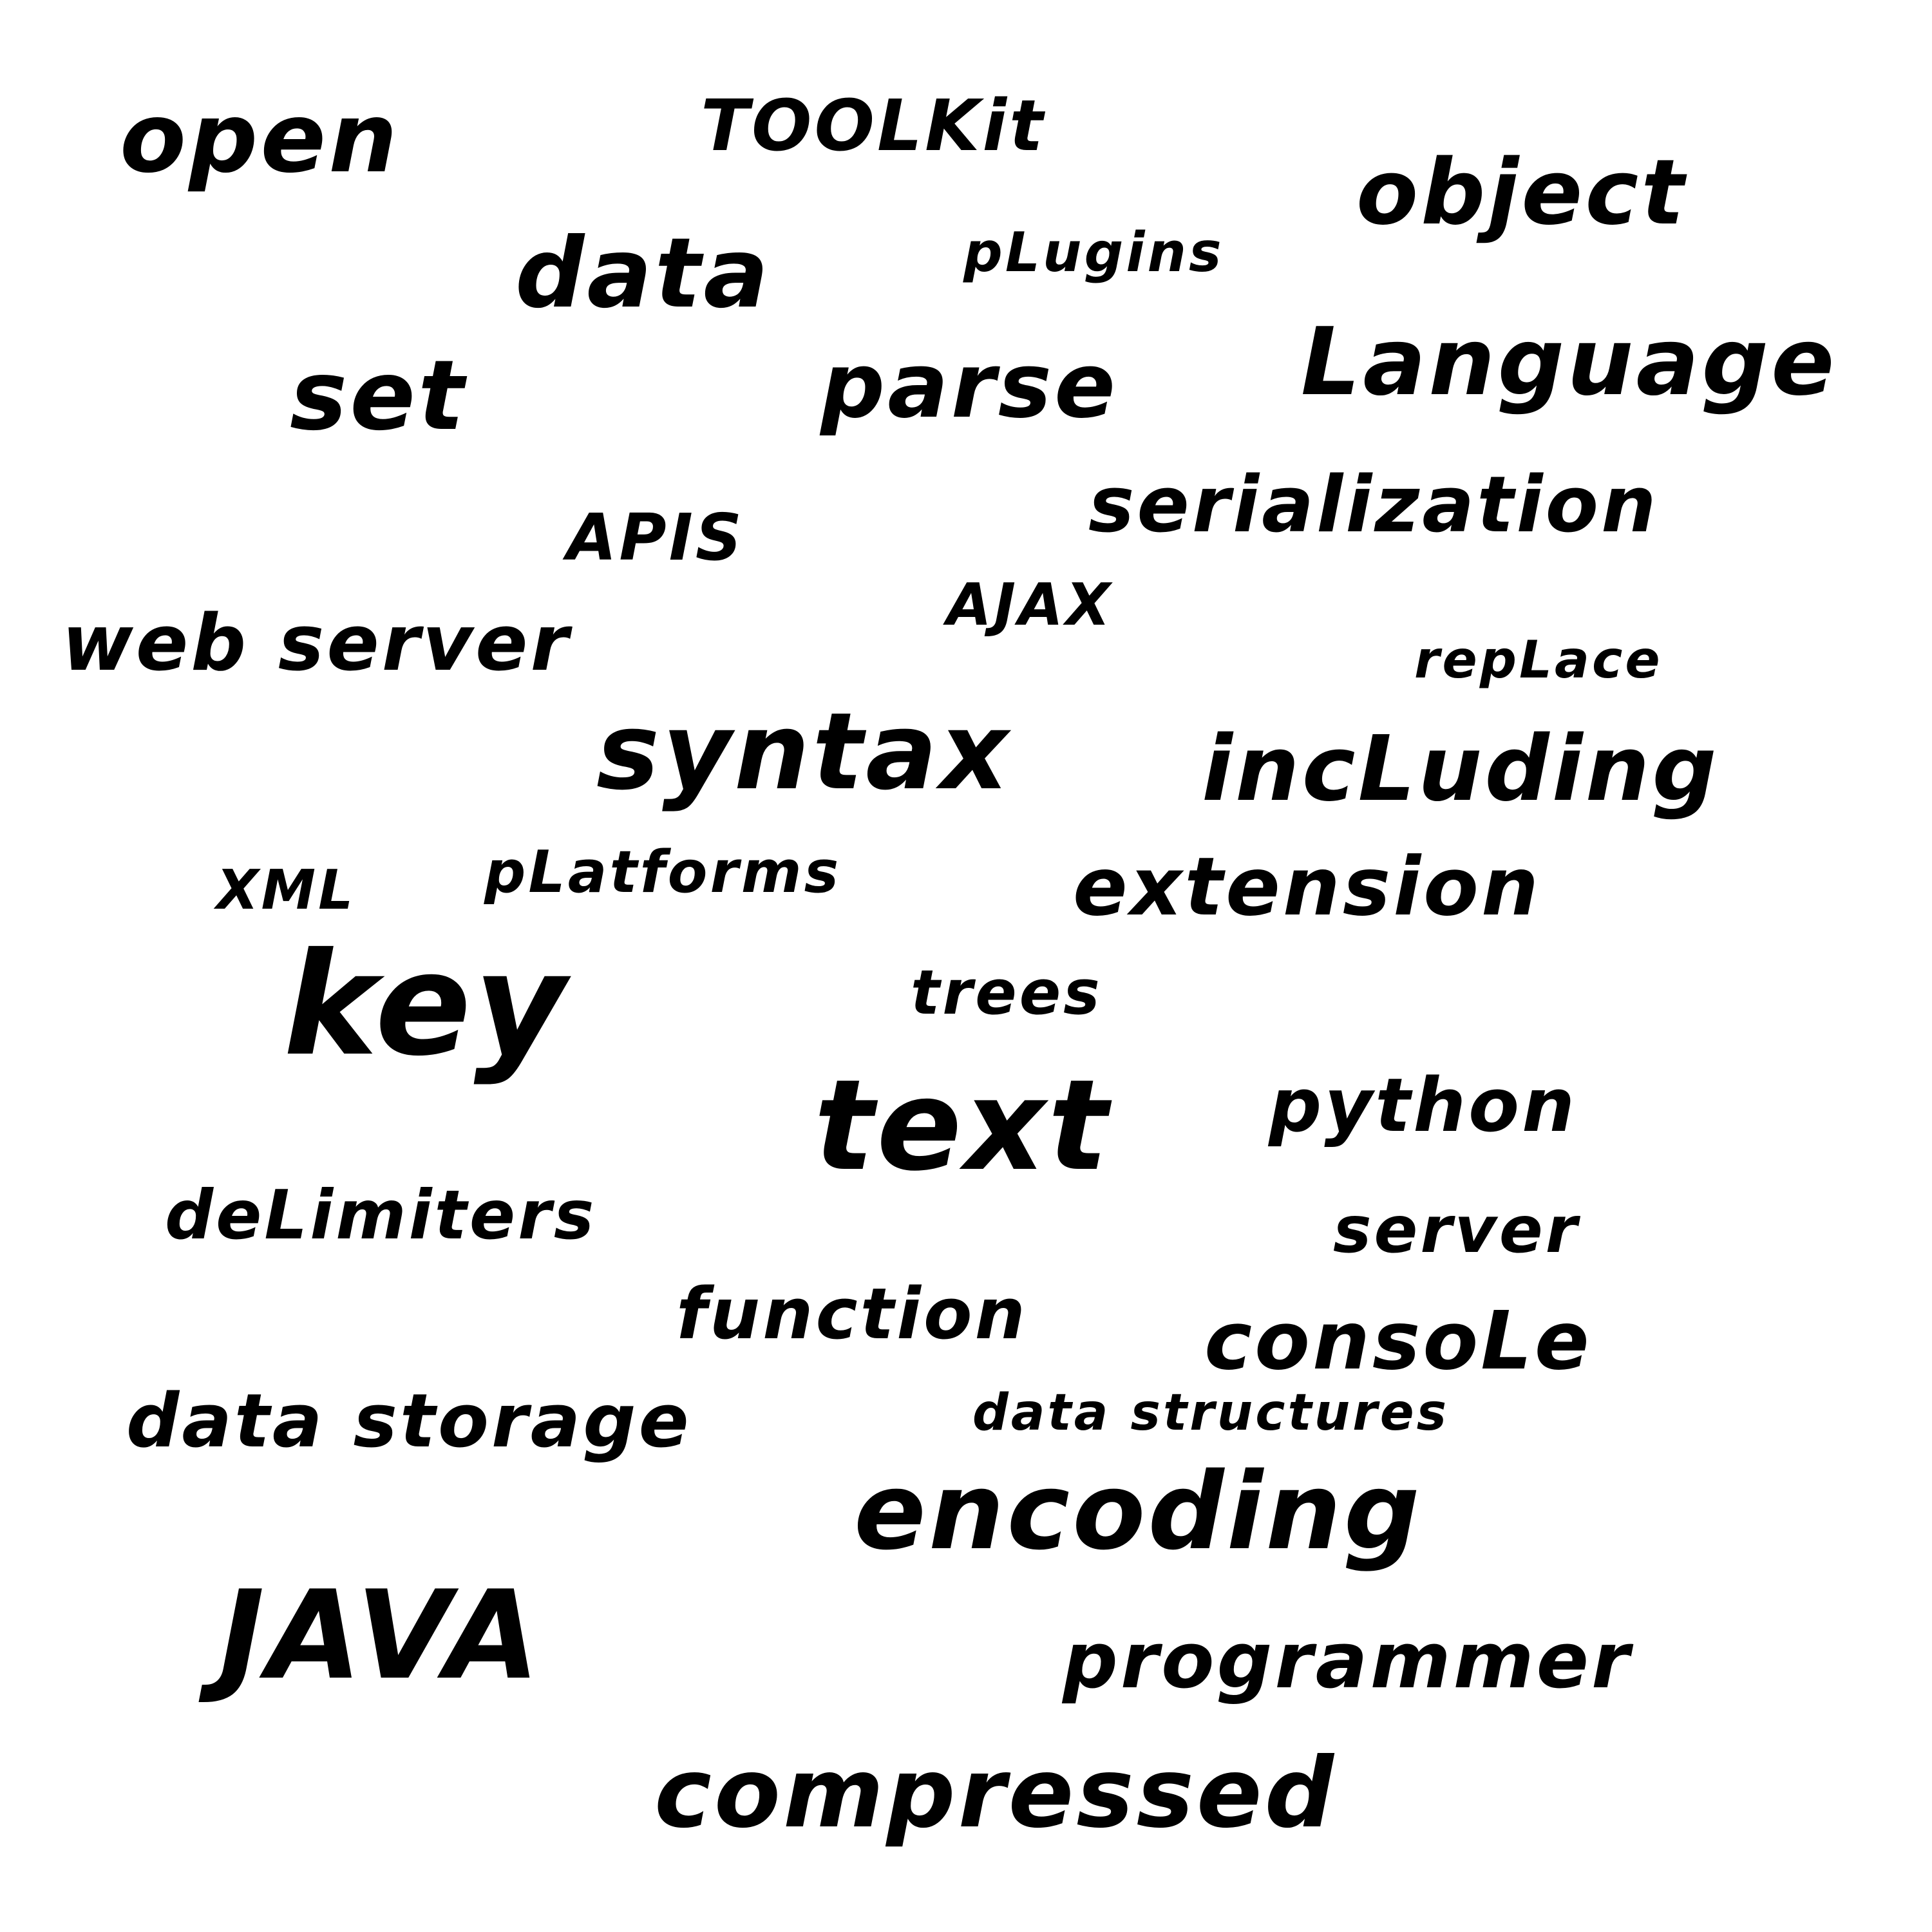  I want to click on word-trees: trees, so click(1007, 993).